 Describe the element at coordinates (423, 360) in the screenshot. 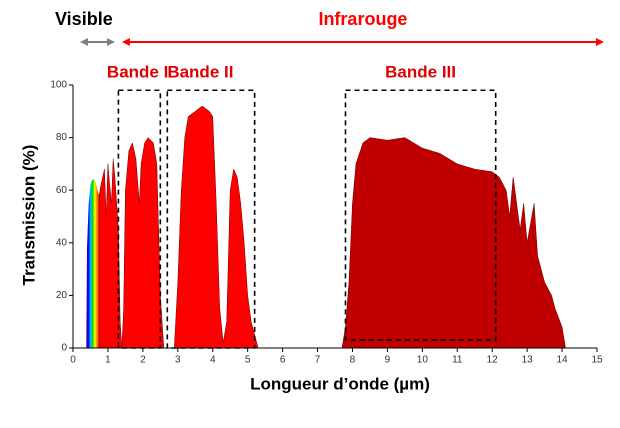

I see `x-tick-label: 10` at that location.